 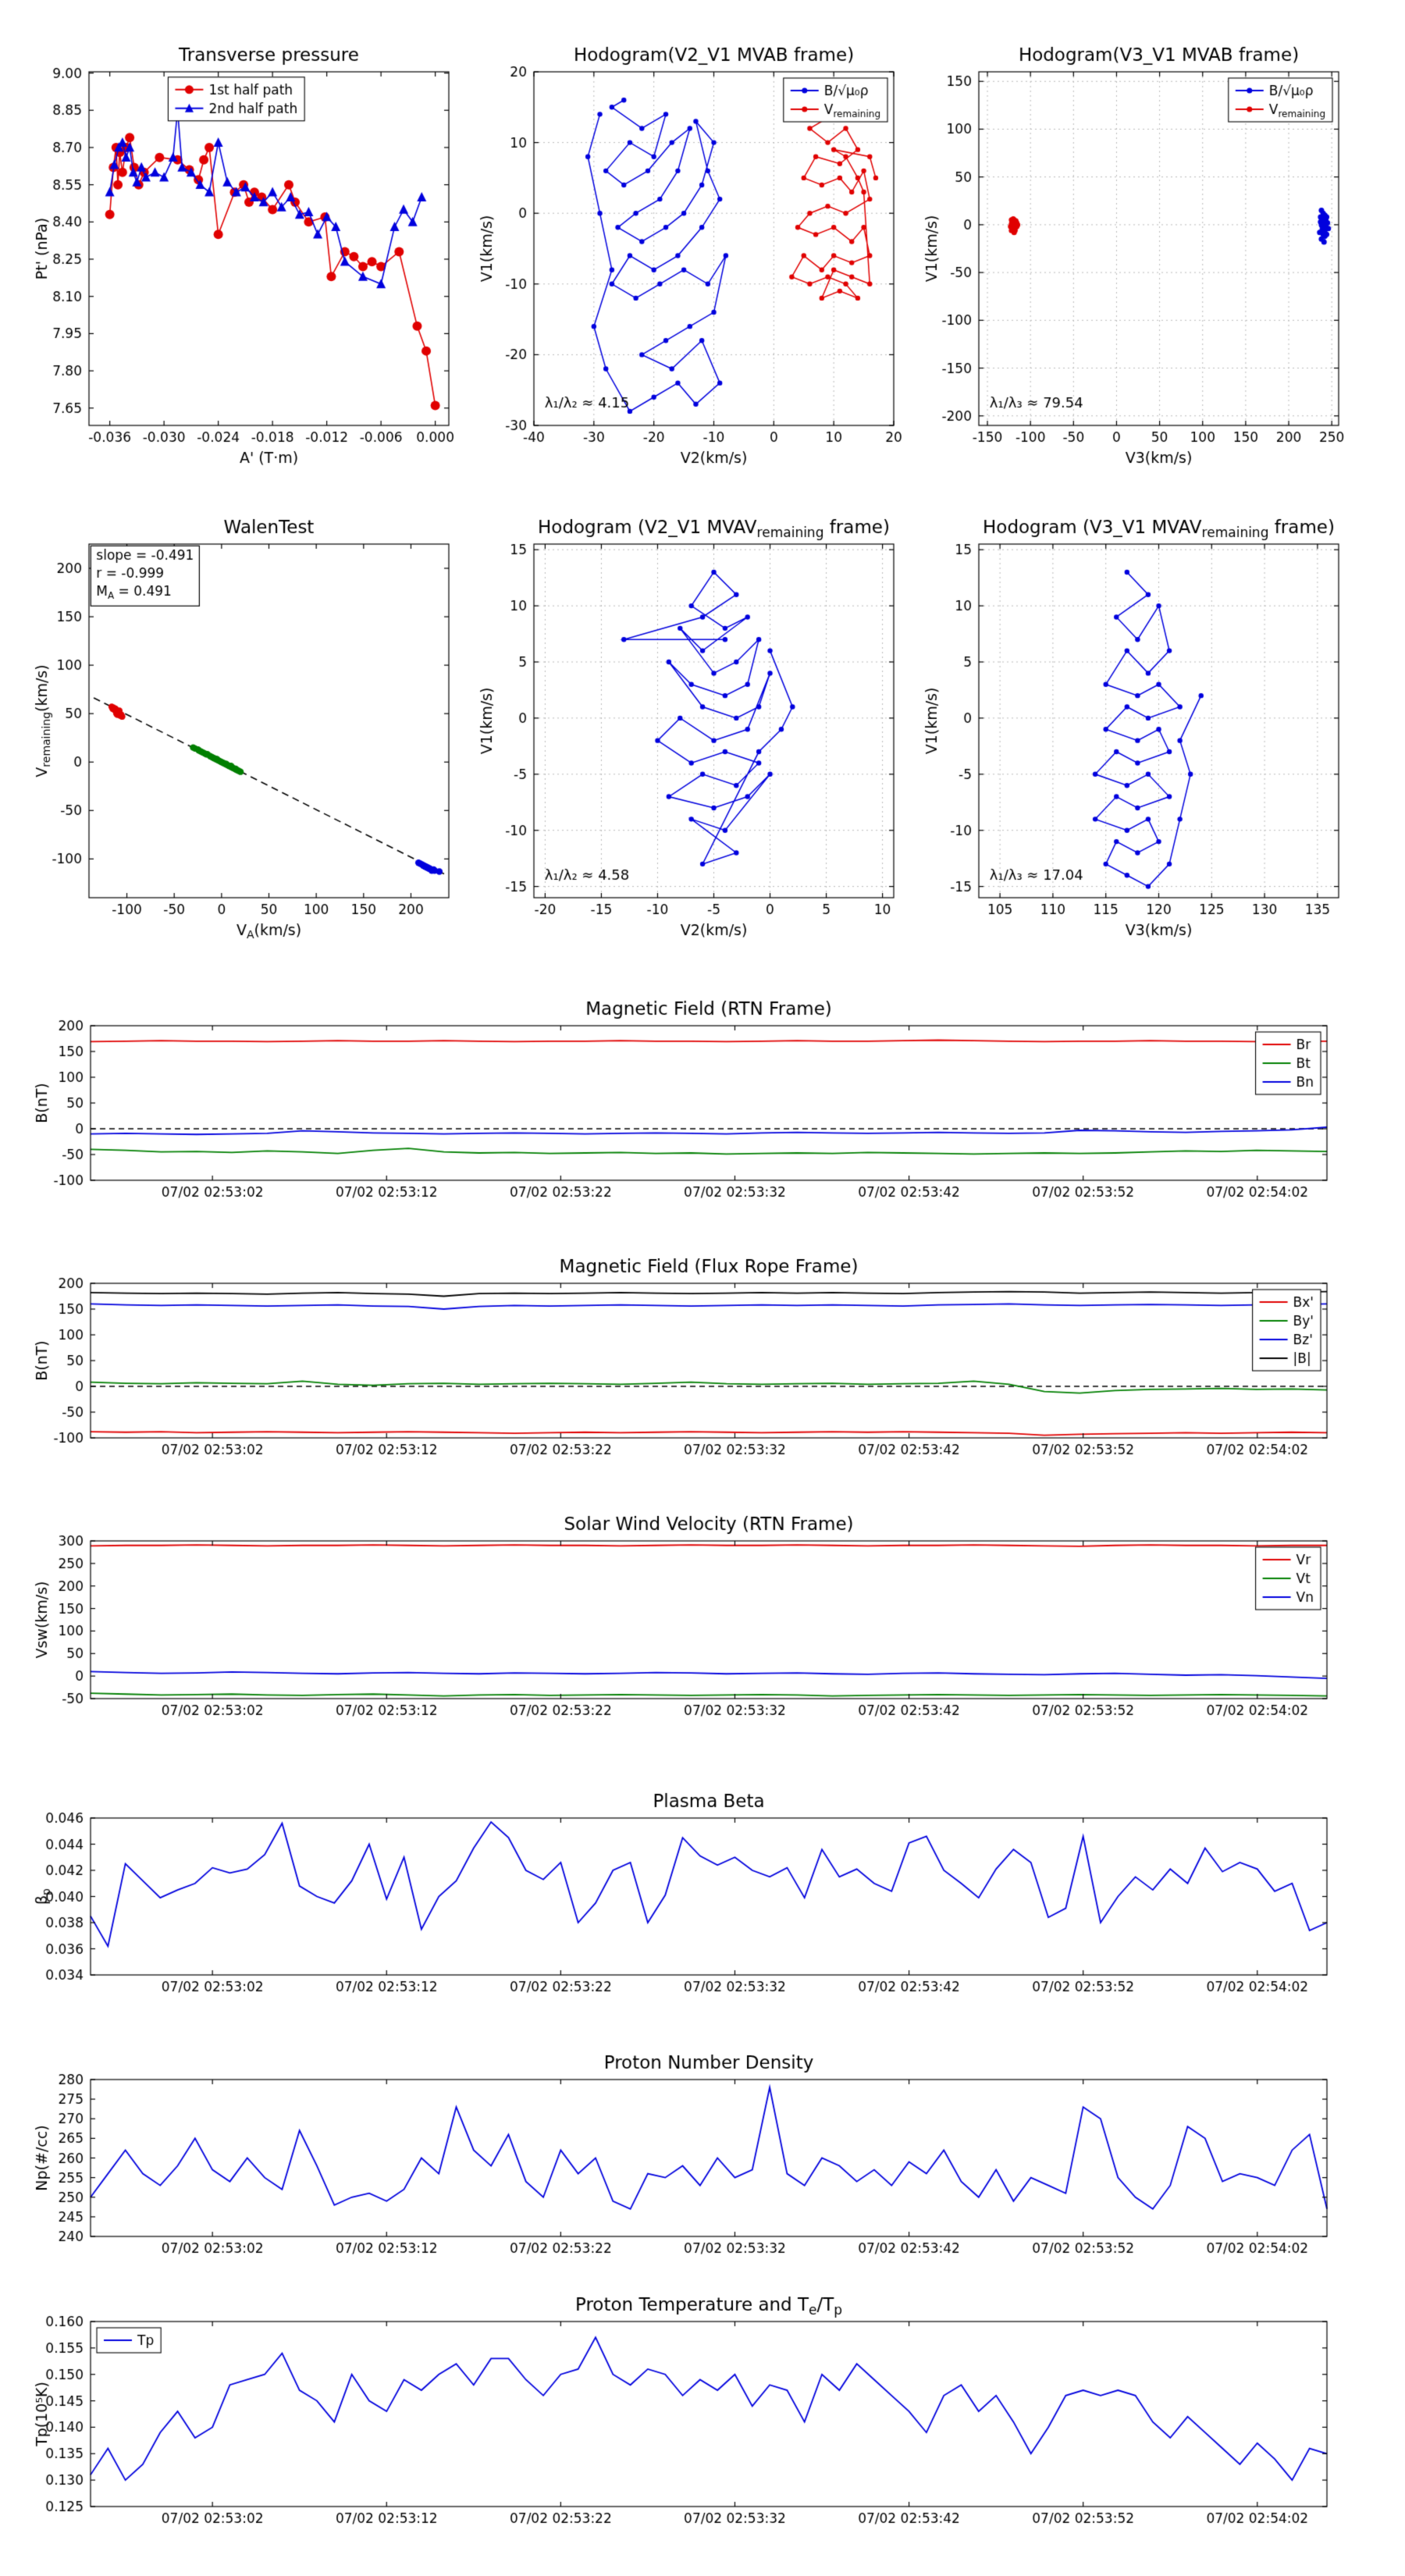 I want to click on chart-plasma-beta, so click(x=686, y=1903).